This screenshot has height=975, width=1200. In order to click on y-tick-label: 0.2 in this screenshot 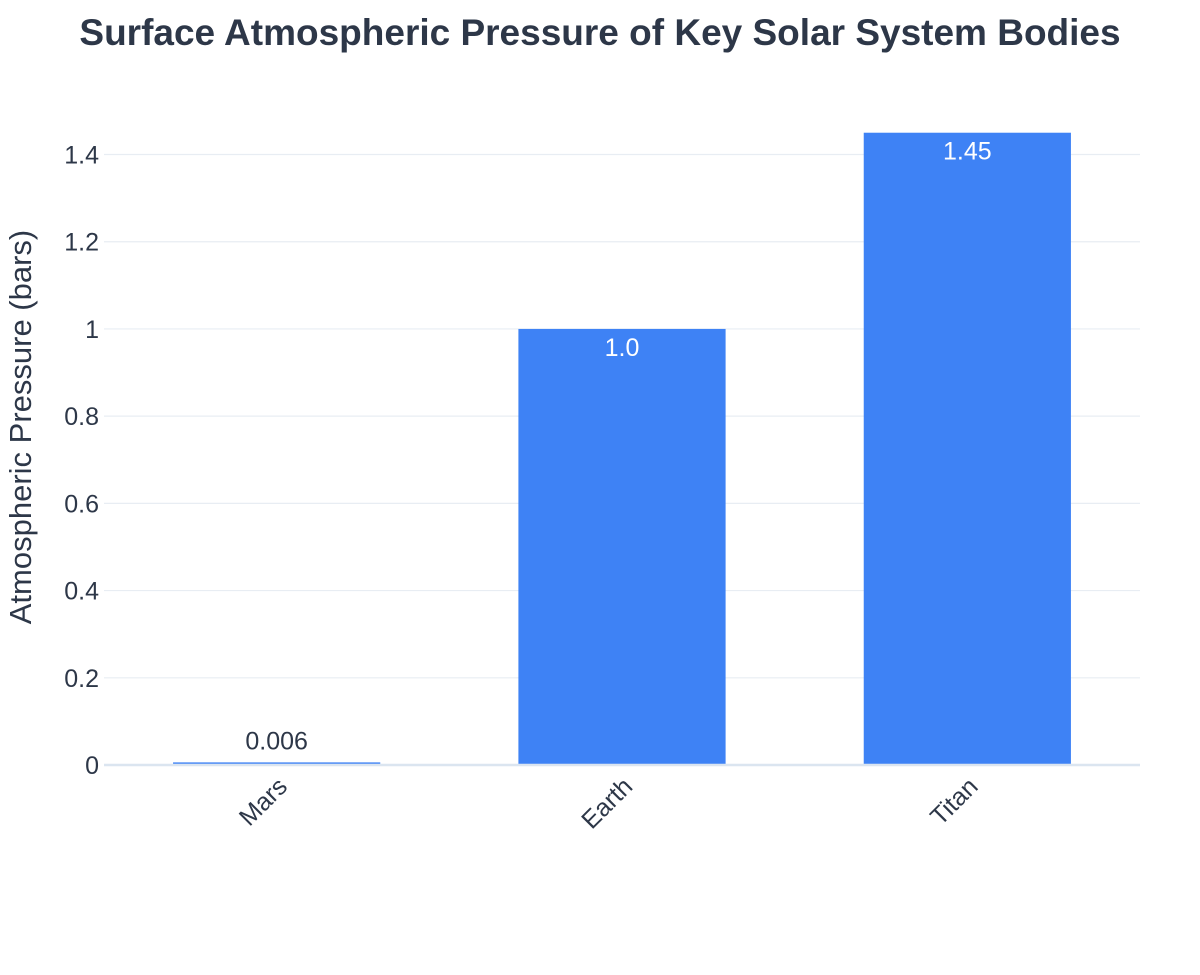, I will do `click(81, 679)`.